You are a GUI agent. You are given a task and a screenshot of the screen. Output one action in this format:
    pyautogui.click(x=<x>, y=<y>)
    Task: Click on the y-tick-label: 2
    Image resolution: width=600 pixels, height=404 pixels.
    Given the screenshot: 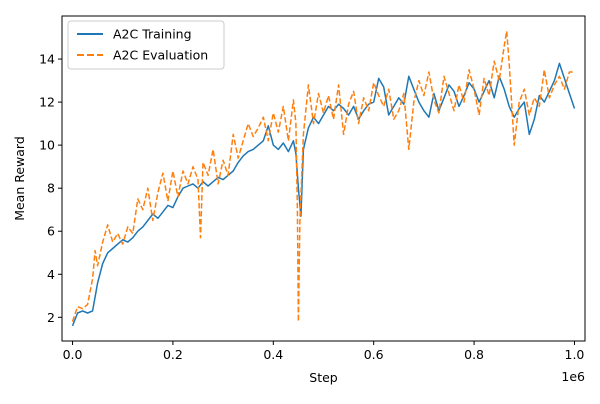 What is the action you would take?
    pyautogui.click(x=51, y=317)
    